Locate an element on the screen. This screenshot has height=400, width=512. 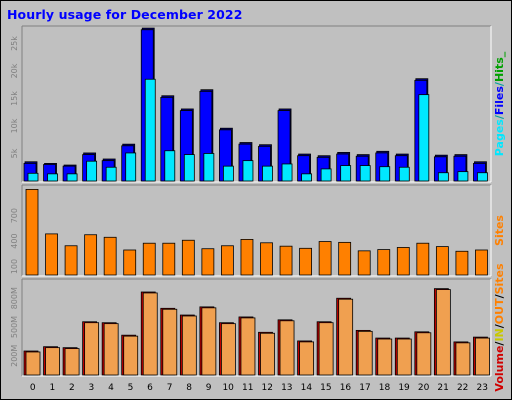
bottom-series-label-part: Sites is located at coordinates (499, 278).